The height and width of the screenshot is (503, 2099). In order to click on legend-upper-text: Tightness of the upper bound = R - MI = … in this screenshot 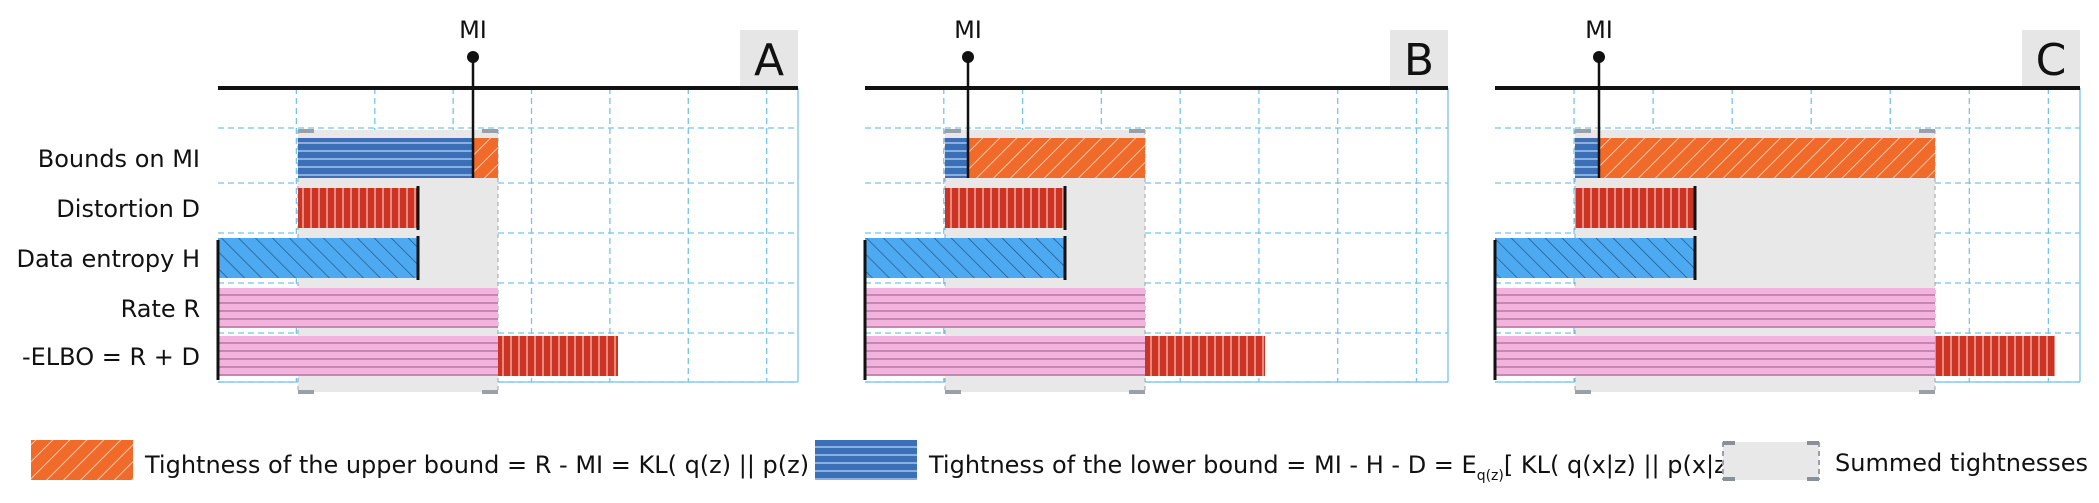, I will do `click(485, 465)`.